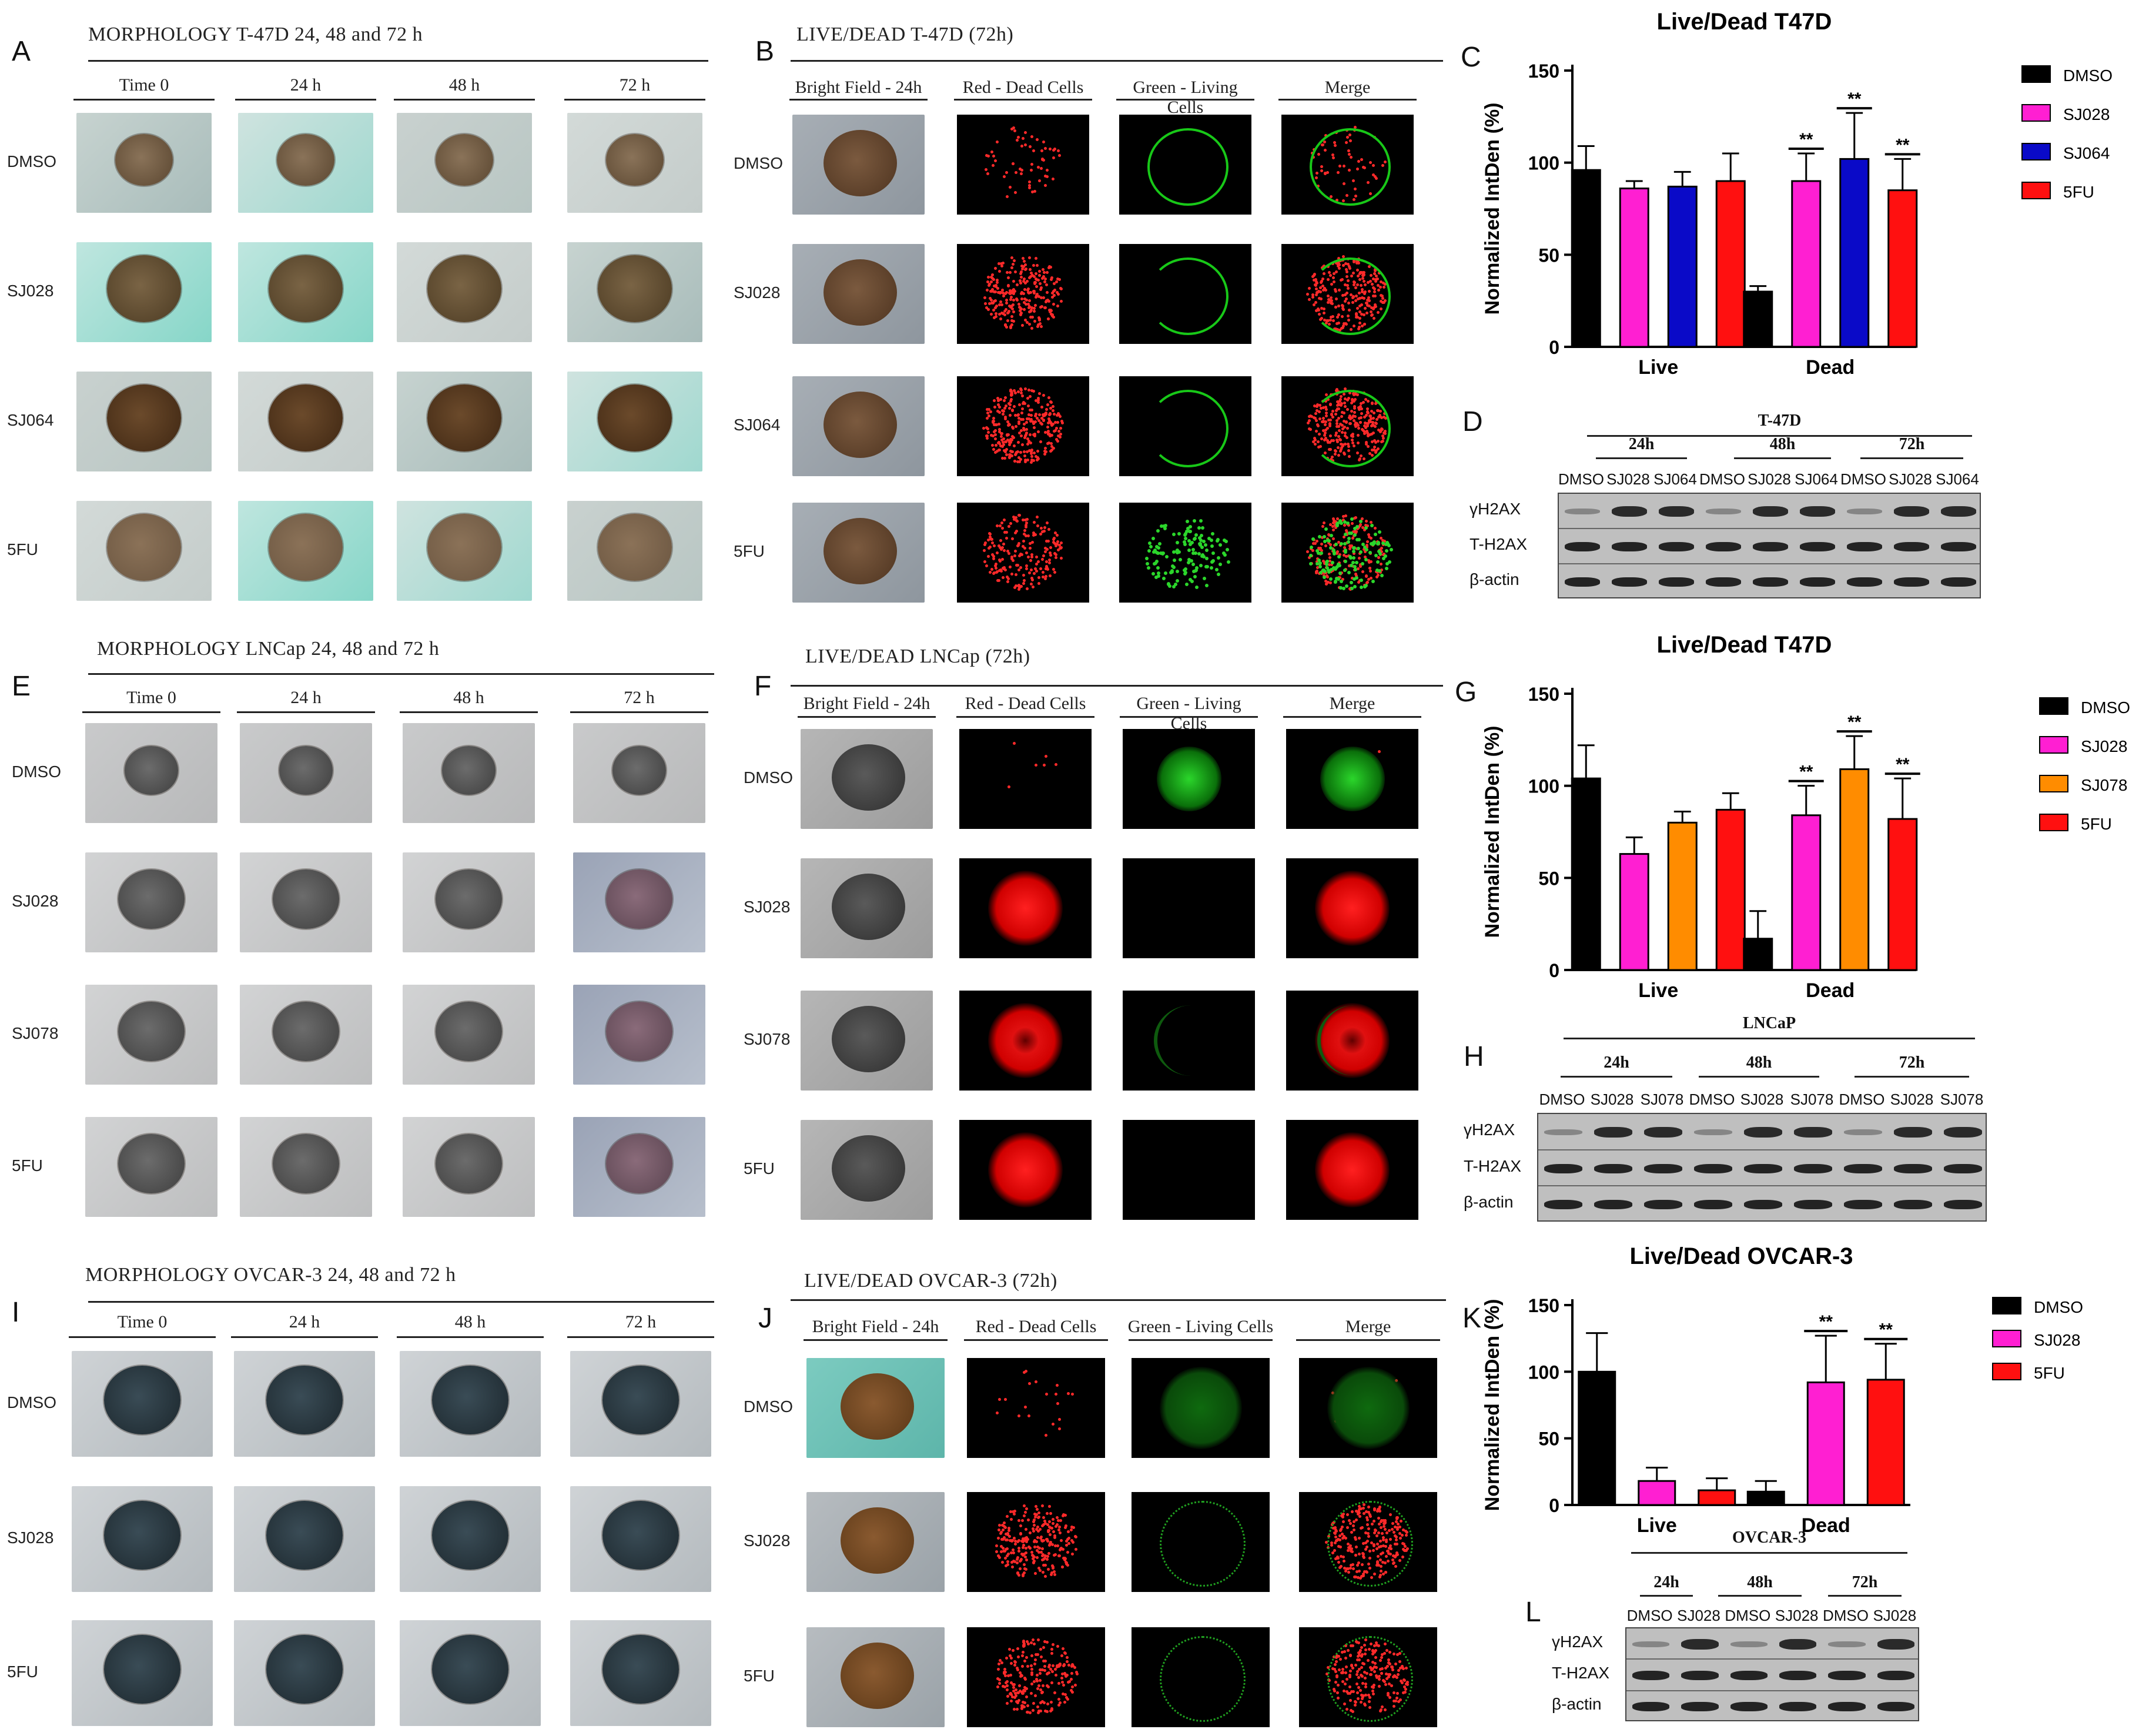  What do you see at coordinates (917, 656) in the screenshot?
I see `panel-f-title: LIVE/DEAD LNCap (72h)` at bounding box center [917, 656].